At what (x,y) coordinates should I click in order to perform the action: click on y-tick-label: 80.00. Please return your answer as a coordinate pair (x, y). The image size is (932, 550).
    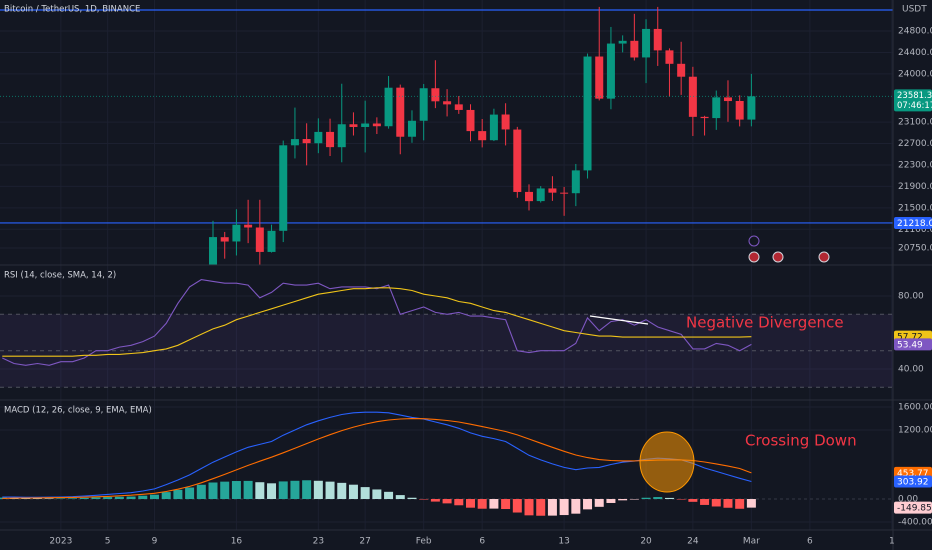
    Looking at the image, I should click on (911, 297).